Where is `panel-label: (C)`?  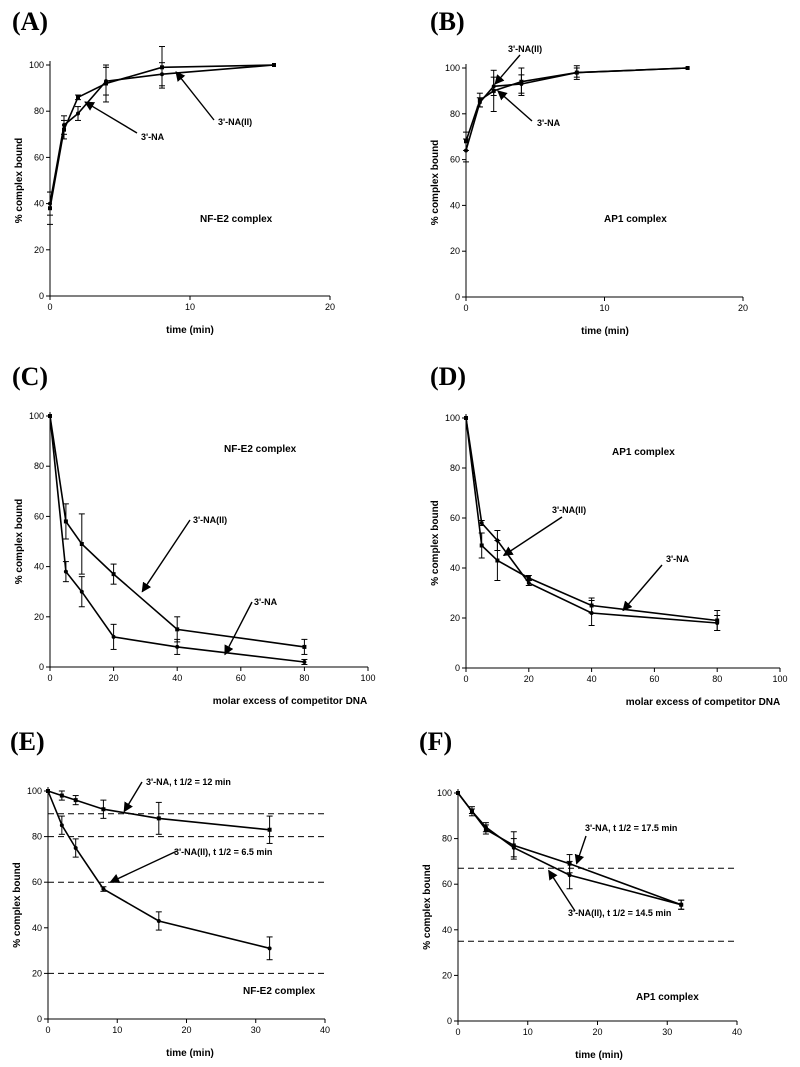
panel-label: (C) is located at coordinates (30, 376).